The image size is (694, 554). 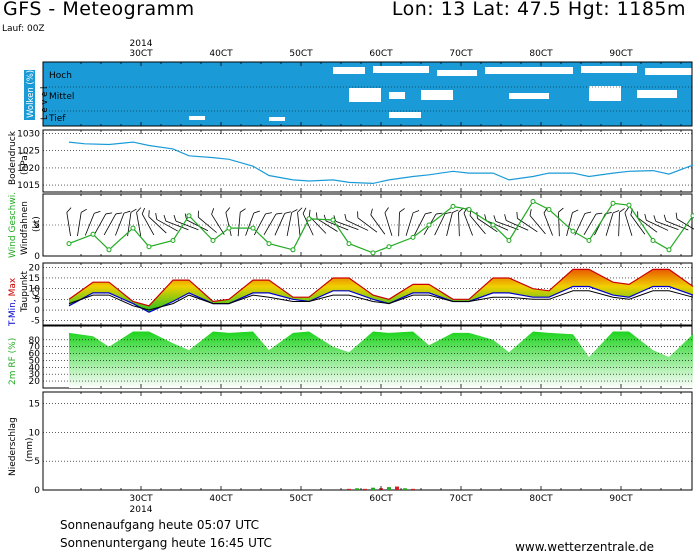 I want to click on date-label-top: 50CT, so click(x=301, y=54).